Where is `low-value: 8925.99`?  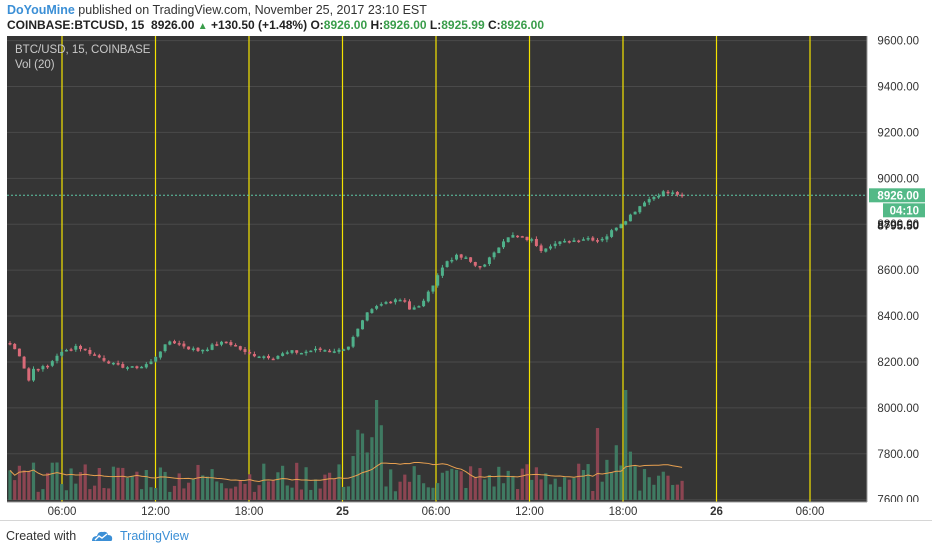
low-value: 8925.99 is located at coordinates (463, 25).